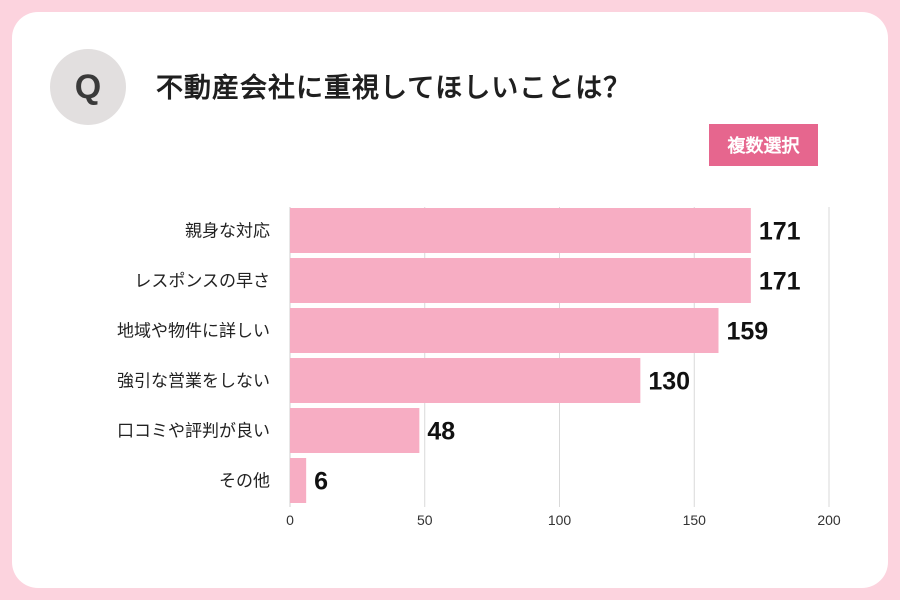 This screenshot has width=900, height=600. What do you see at coordinates (829, 520) in the screenshot?
I see `x-tick-label: 200` at bounding box center [829, 520].